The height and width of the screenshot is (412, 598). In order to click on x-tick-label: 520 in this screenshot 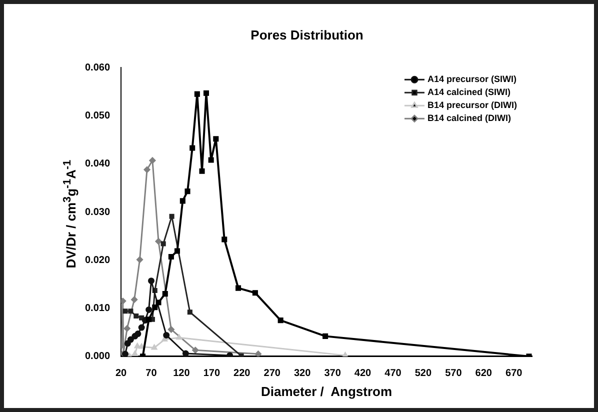, I will do `click(423, 374)`.